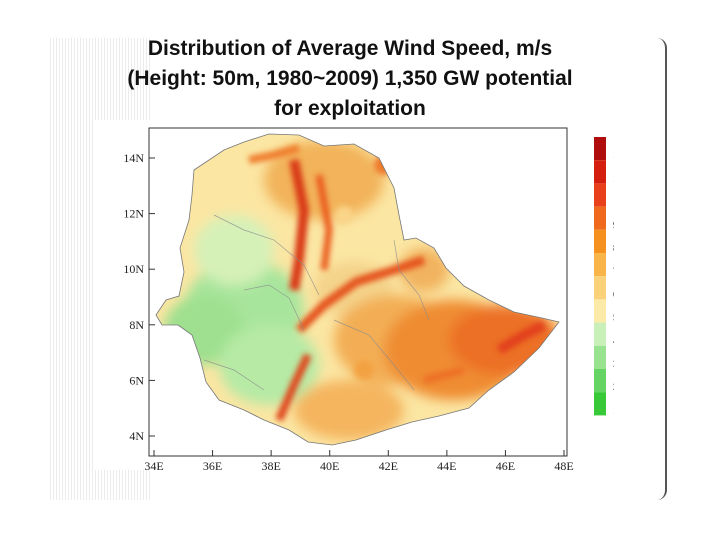 The width and height of the screenshot is (720, 540). What do you see at coordinates (613, 341) in the screenshot?
I see `legend-label: 4` at bounding box center [613, 341].